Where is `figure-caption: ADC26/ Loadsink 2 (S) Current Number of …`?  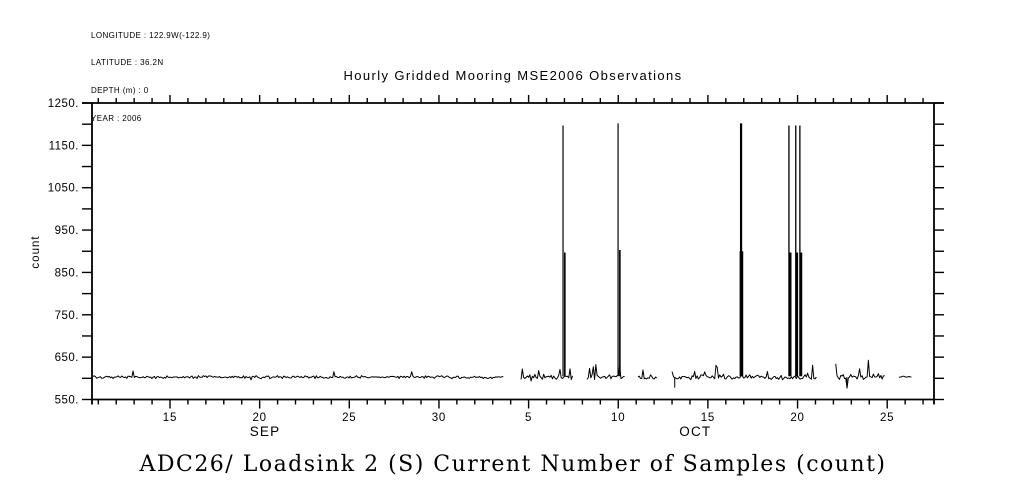 figure-caption: ADC26/ Loadsink 2 (S) Current Number of … is located at coordinates (513, 464).